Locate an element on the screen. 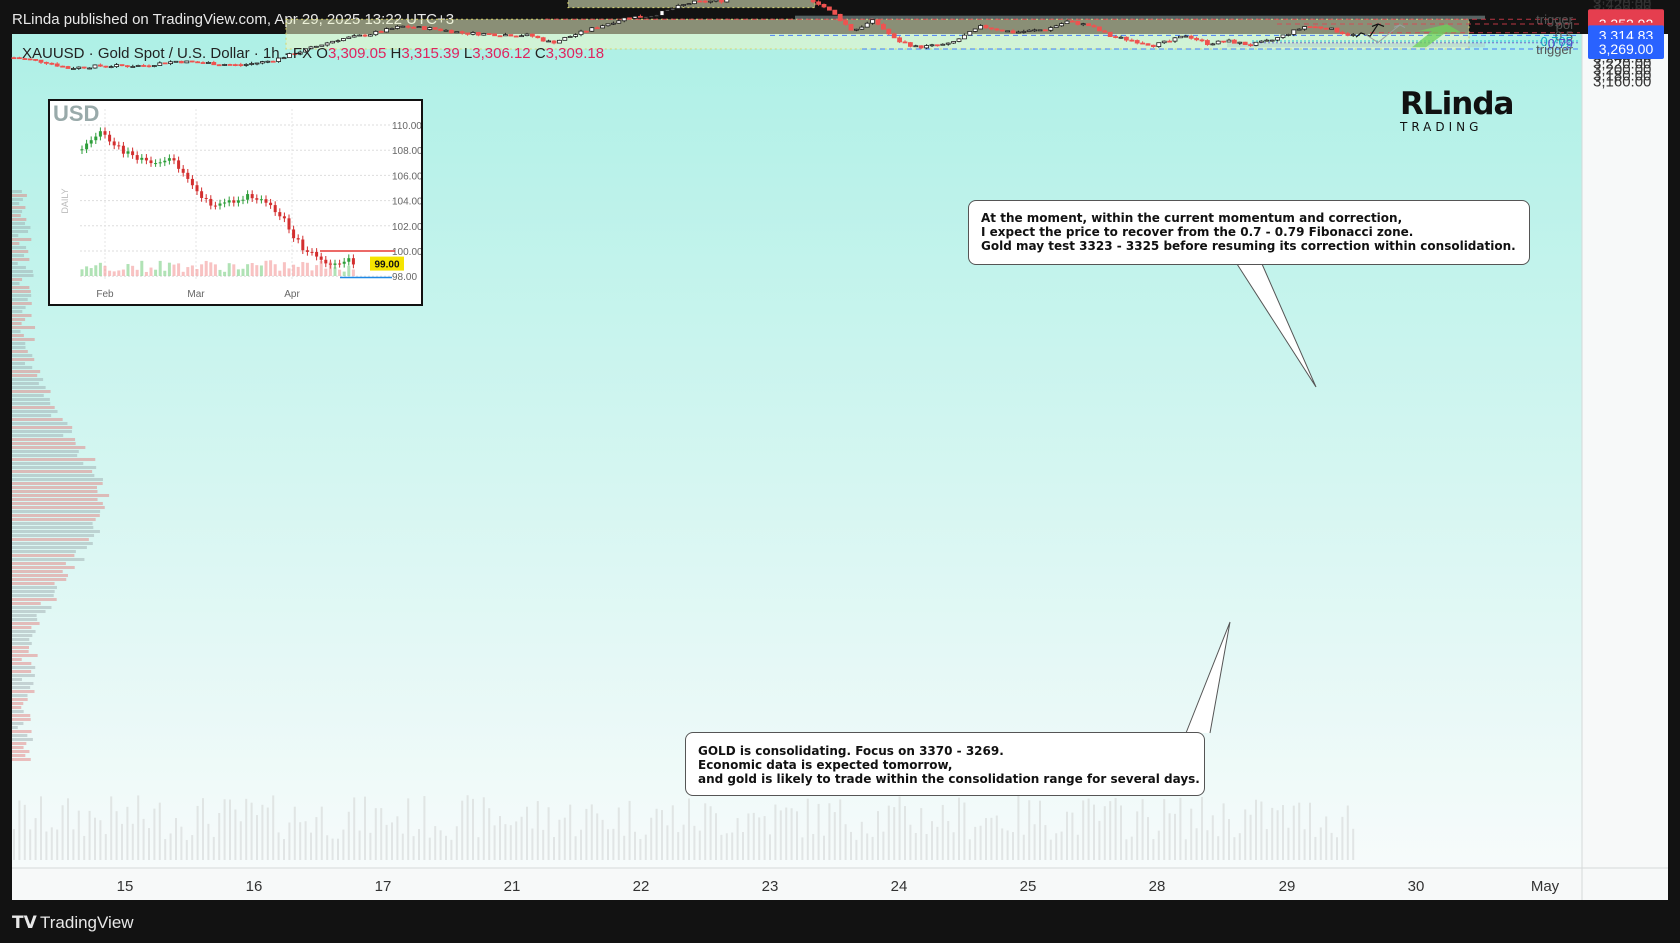  inset-y-tick: 110.00 is located at coordinates (406, 126).